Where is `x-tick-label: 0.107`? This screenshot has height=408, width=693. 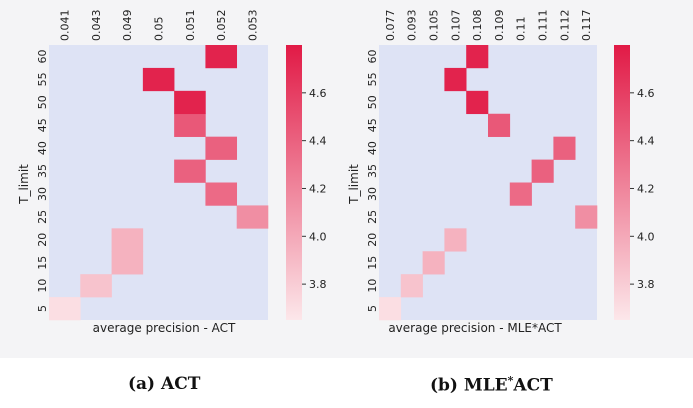
x-tick-label: 0.107 is located at coordinates (455, 26).